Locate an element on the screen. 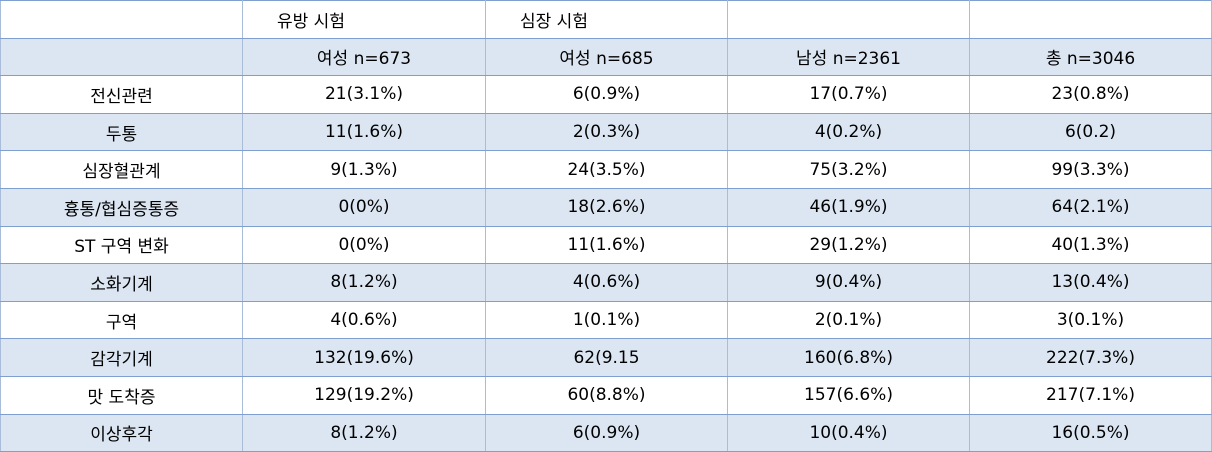  table-cell: 2(0.1%) is located at coordinates (848, 320).